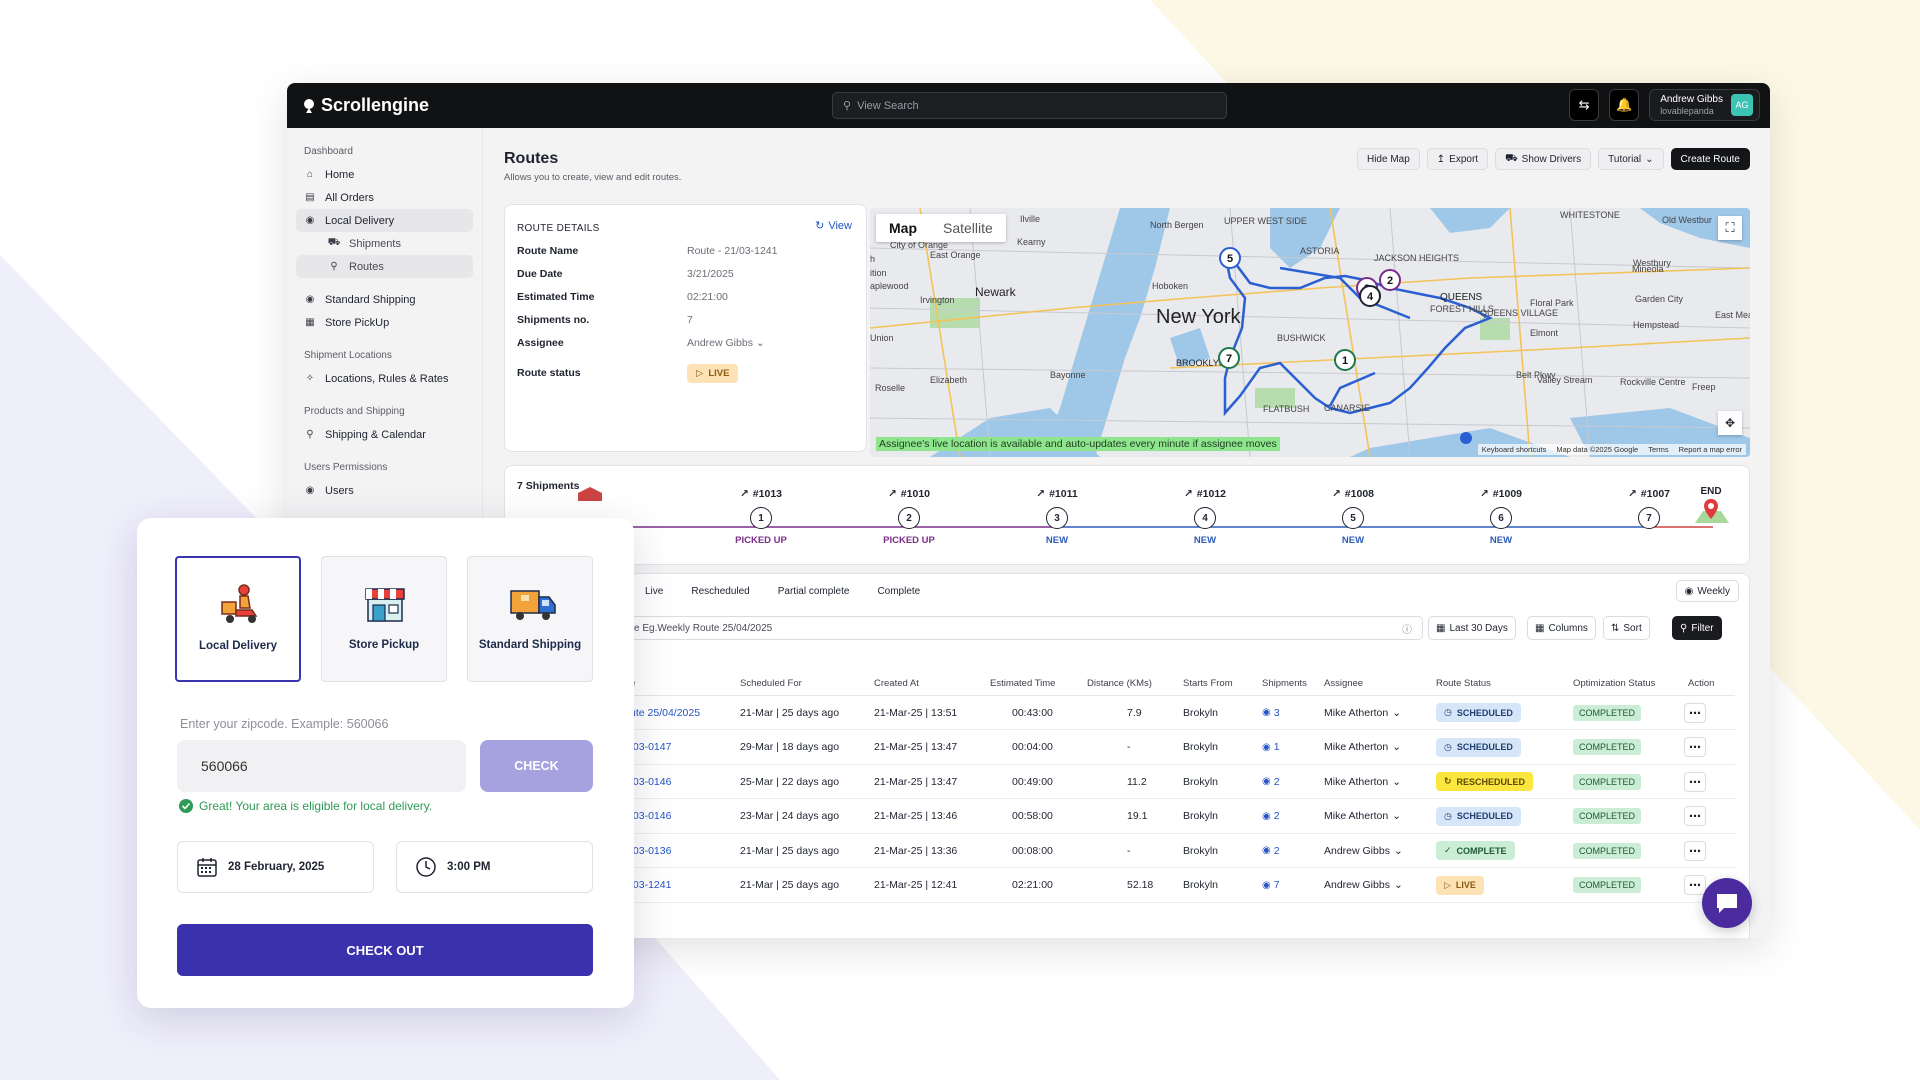  Describe the element at coordinates (720, 591) in the screenshot. I see `tab-rescheduled: Rescheduled` at that location.